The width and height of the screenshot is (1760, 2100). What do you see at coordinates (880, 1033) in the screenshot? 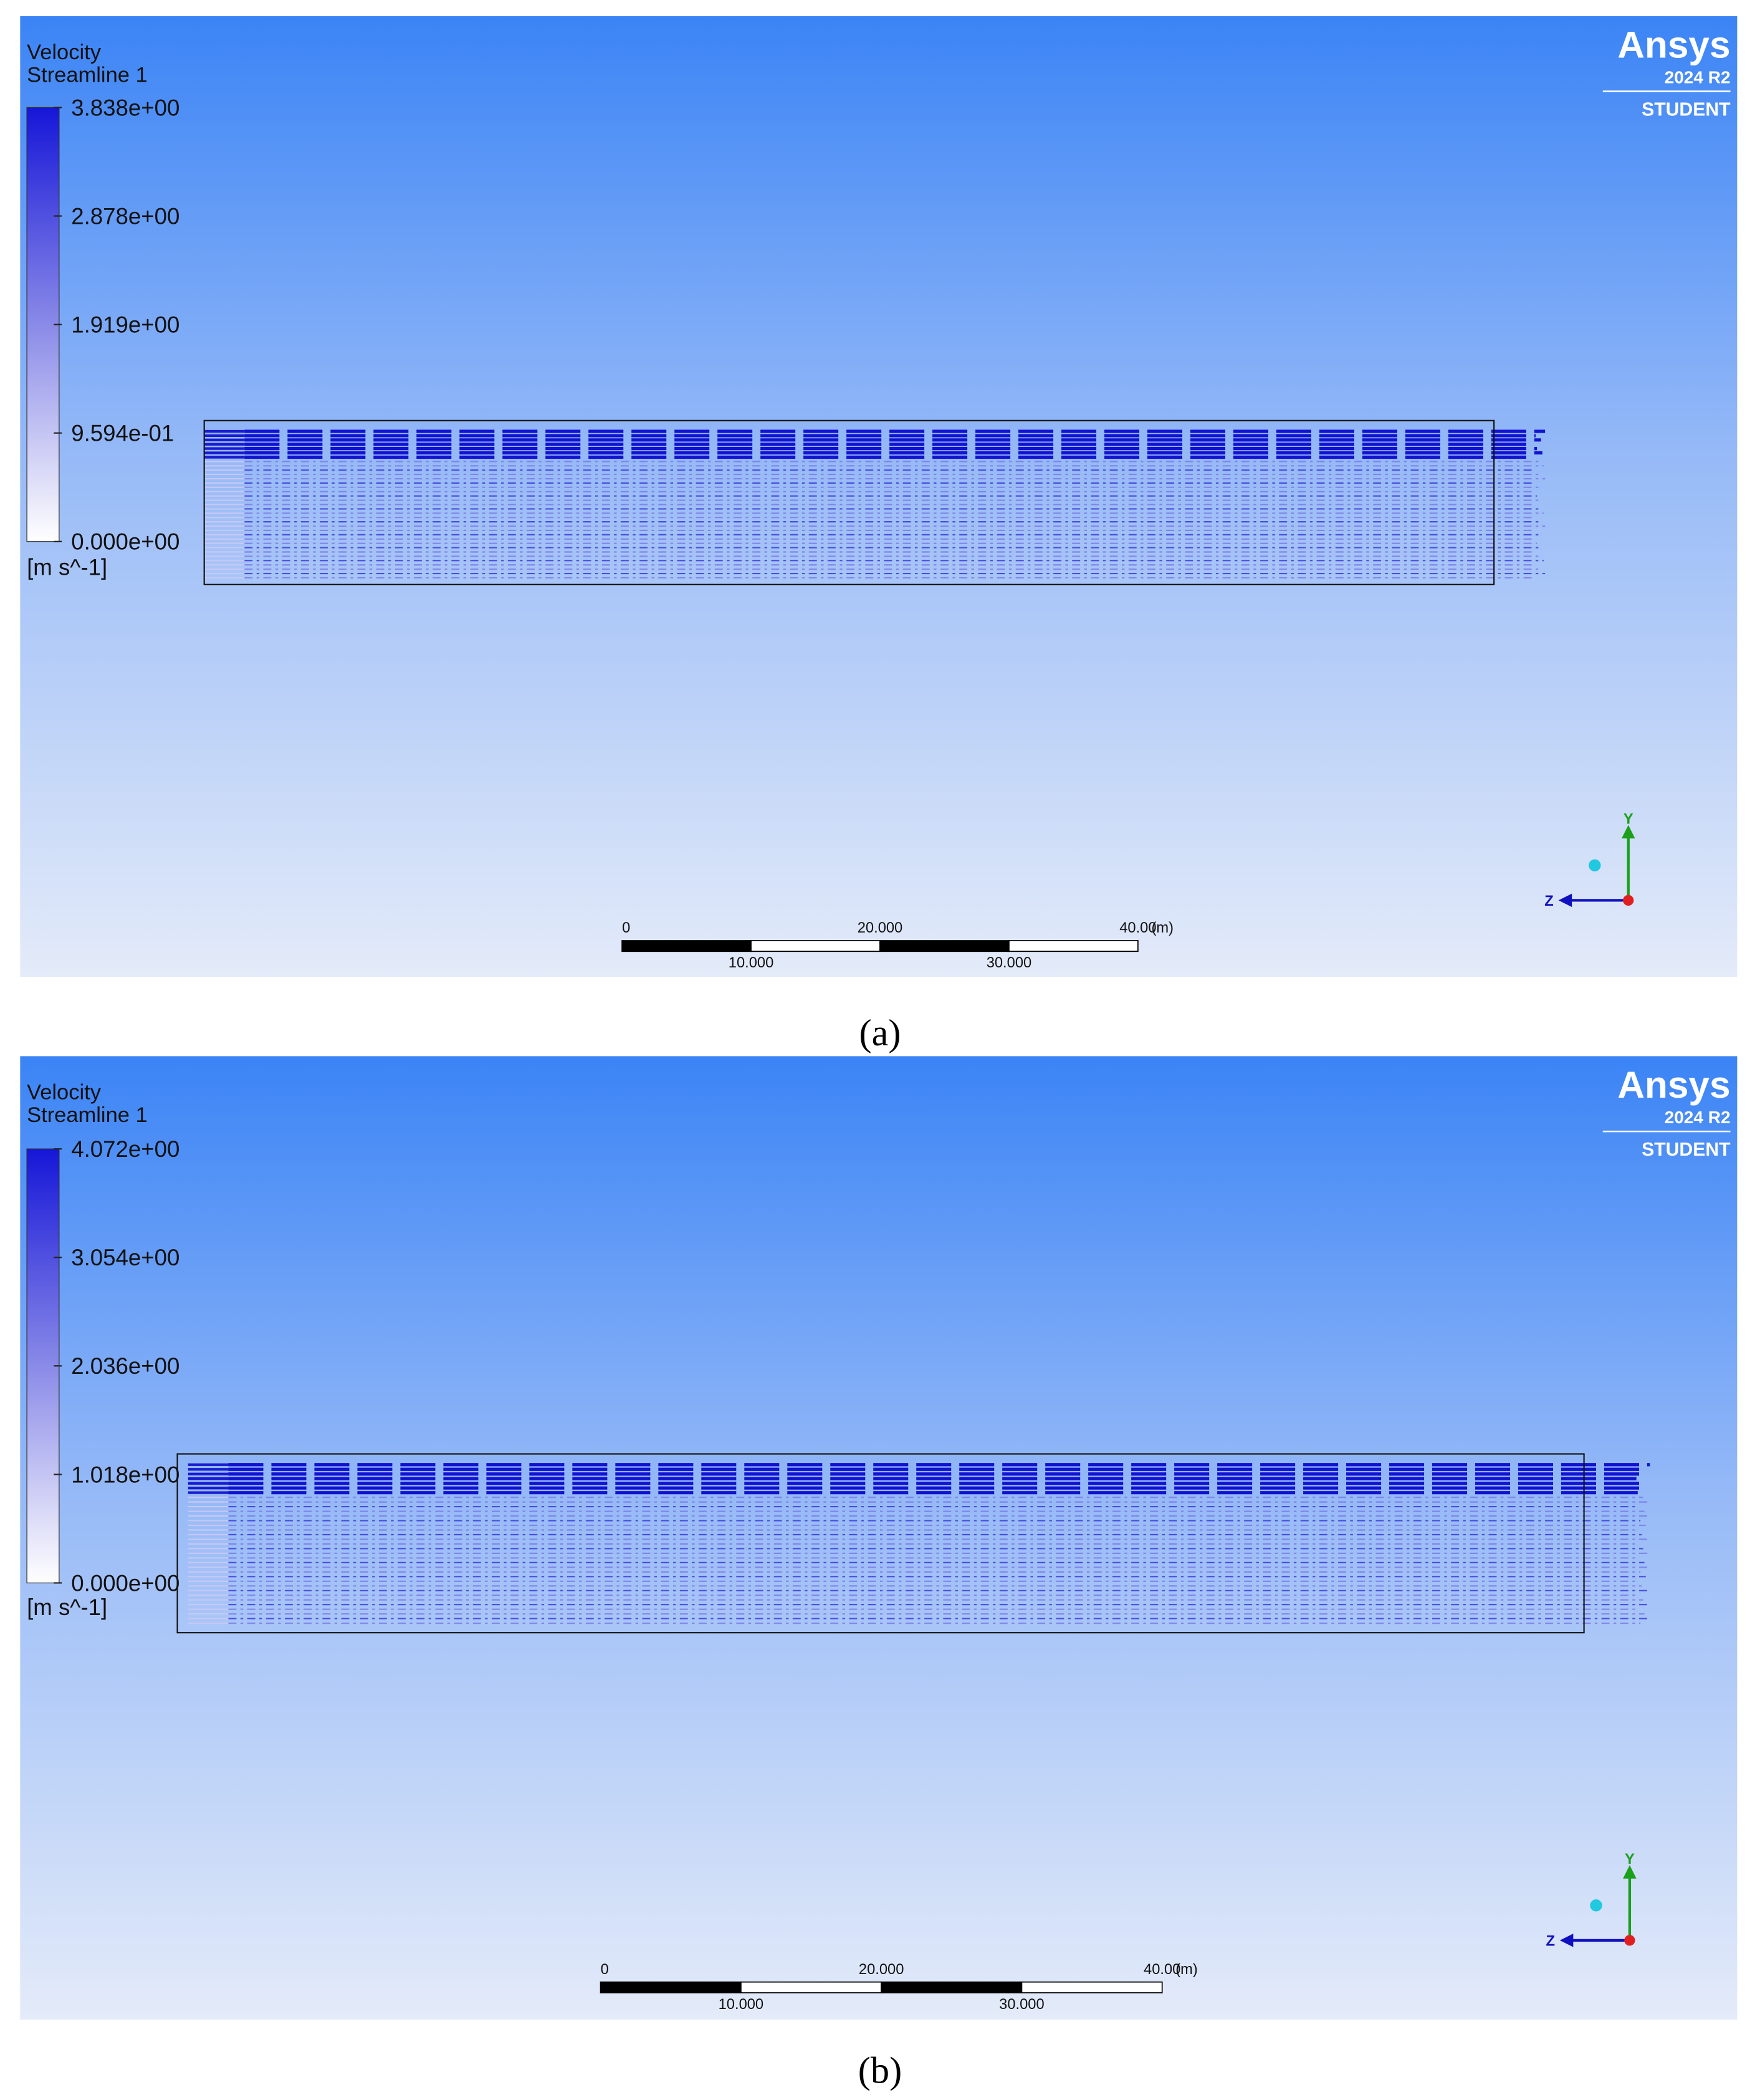
I see `panel-caption: (a)` at bounding box center [880, 1033].